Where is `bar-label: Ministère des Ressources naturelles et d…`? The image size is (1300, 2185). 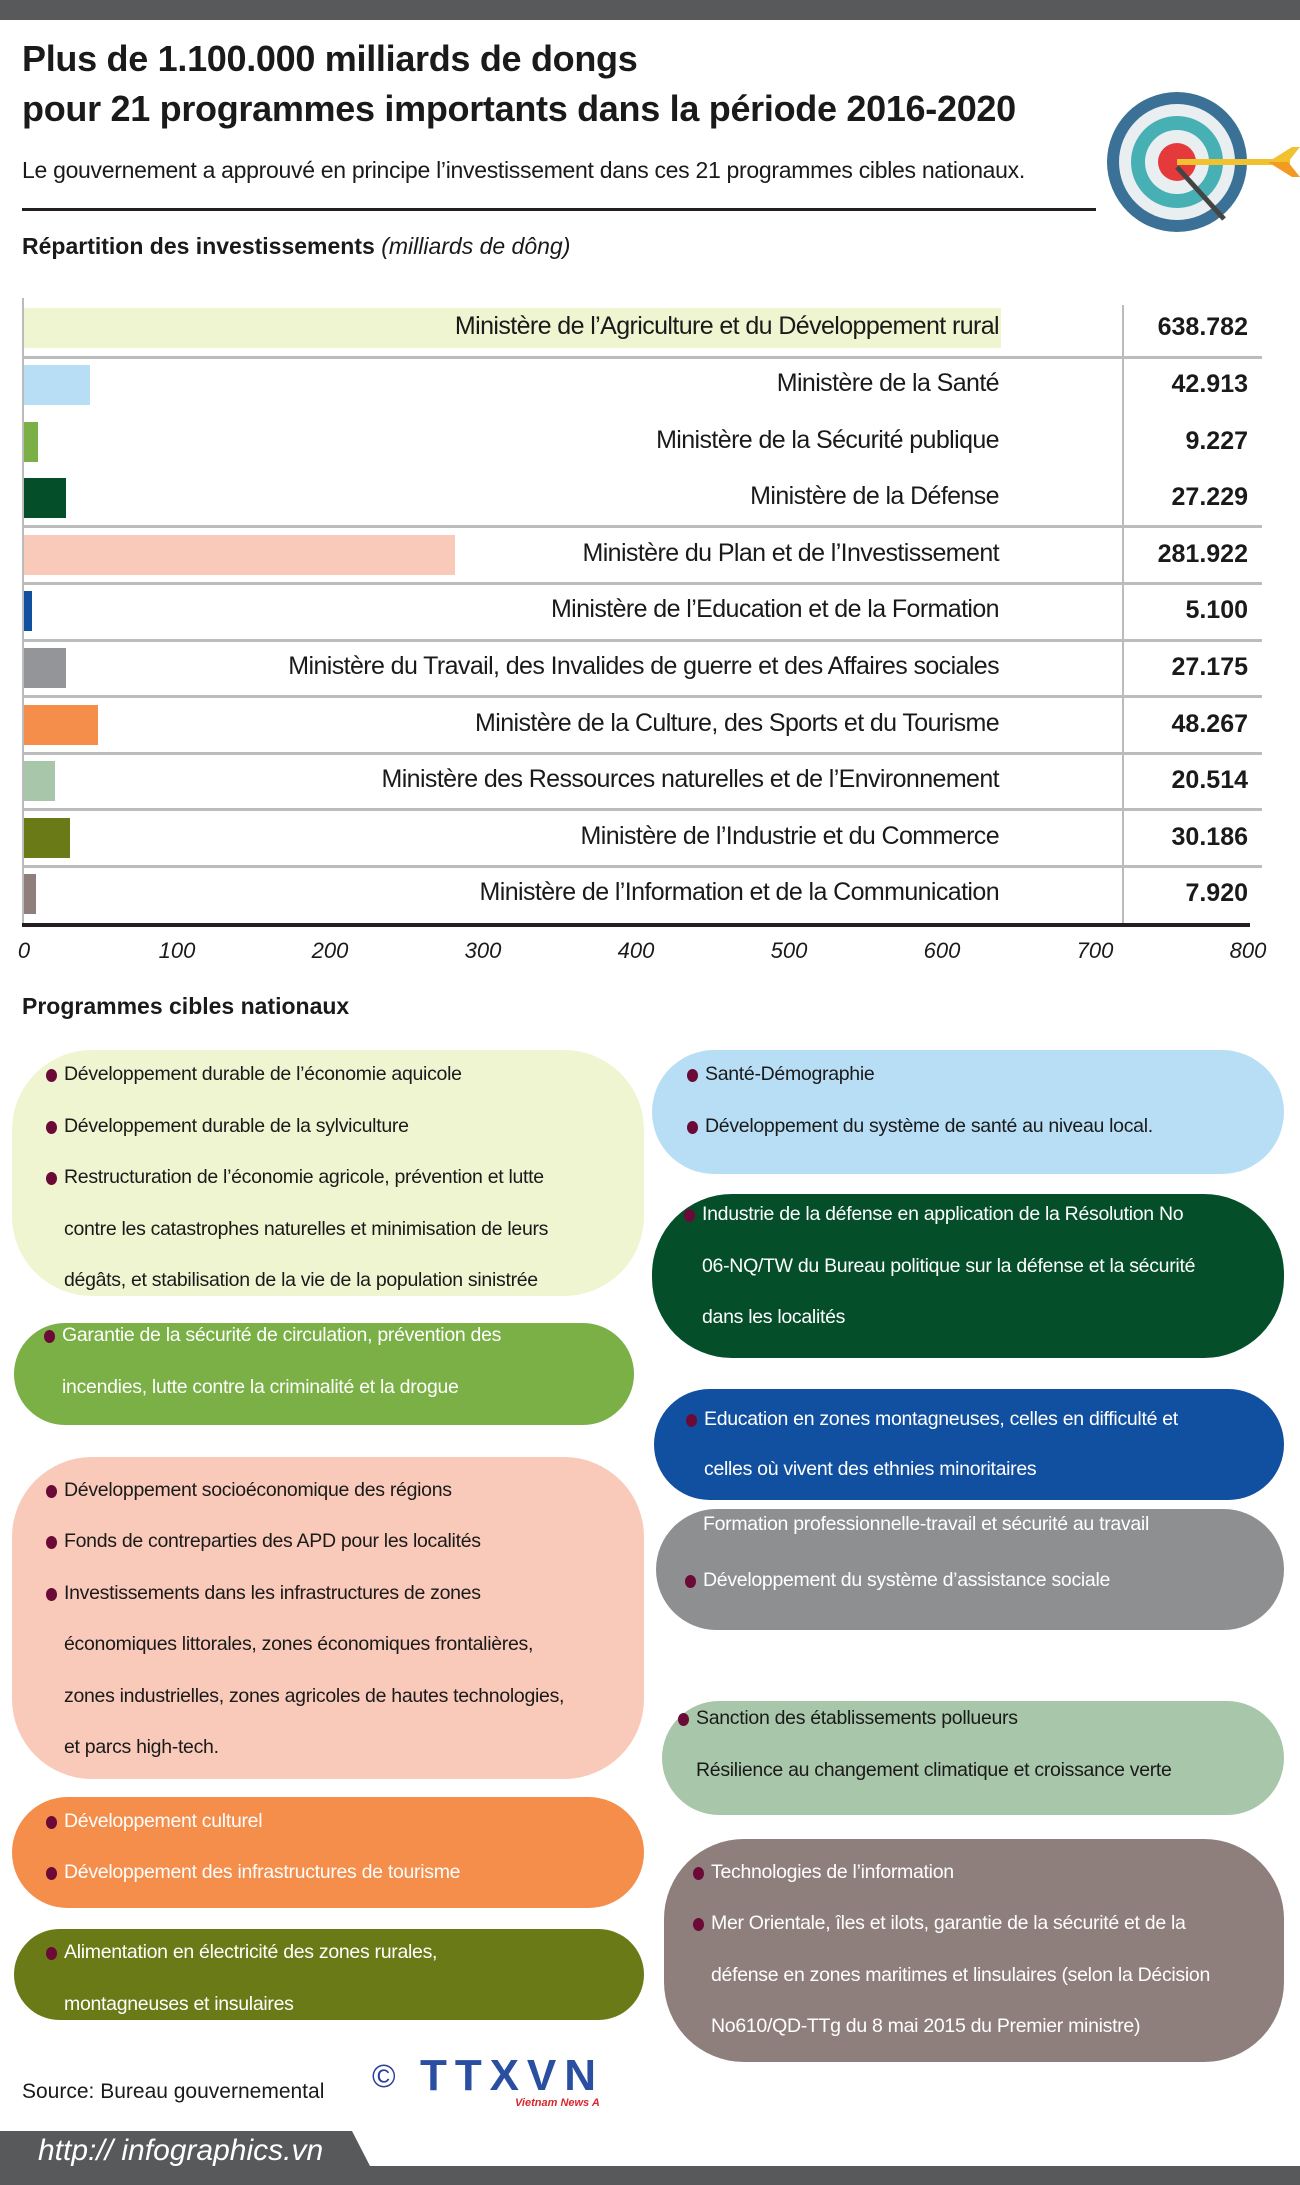
bar-label: Ministère des Ressources naturelles et d… is located at coordinates (690, 779).